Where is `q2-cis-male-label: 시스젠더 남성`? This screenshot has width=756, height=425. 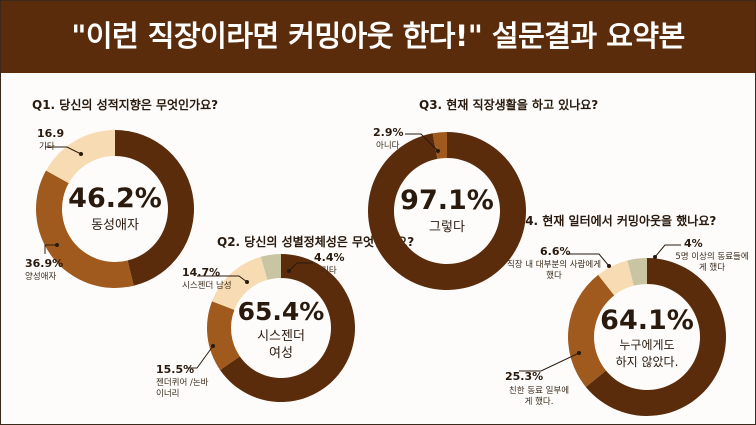 q2-cis-male-label: 시스젠더 남성 is located at coordinates (207, 286).